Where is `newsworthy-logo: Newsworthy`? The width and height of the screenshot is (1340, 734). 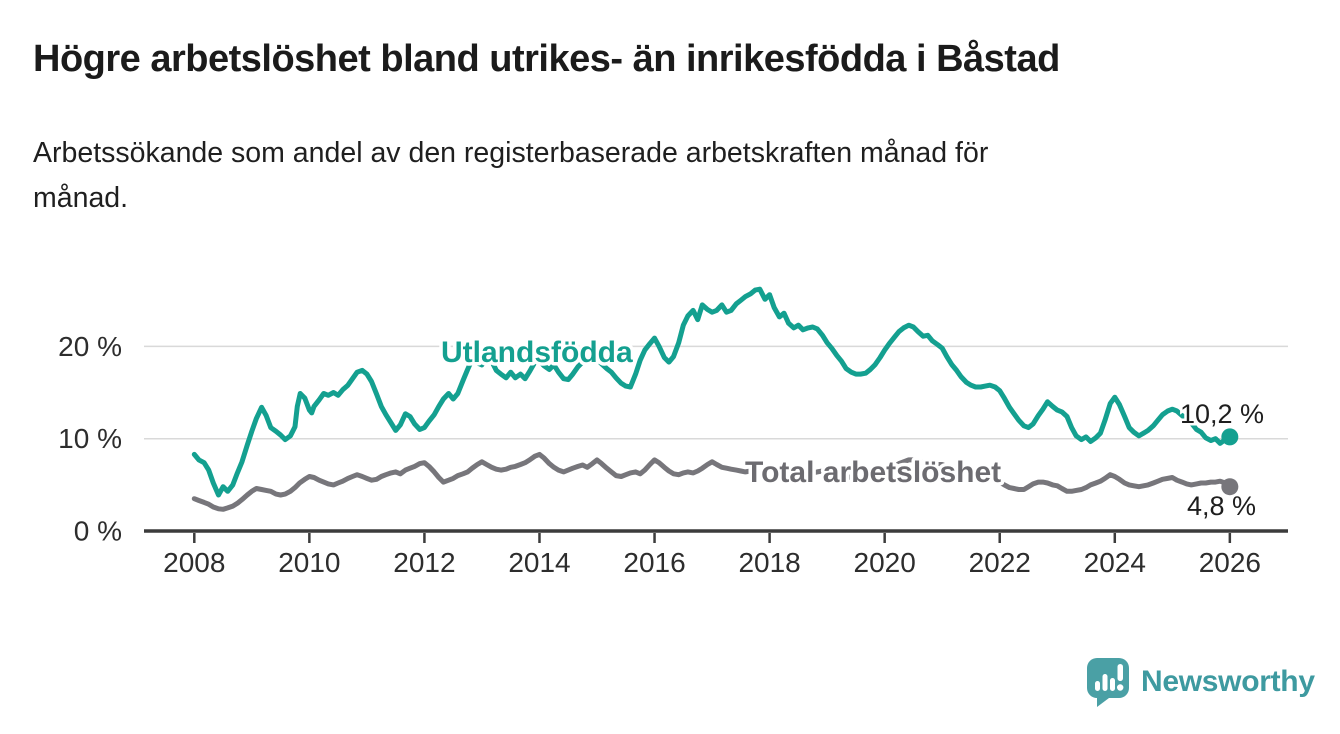 newsworthy-logo: Newsworthy is located at coordinates (1200, 682).